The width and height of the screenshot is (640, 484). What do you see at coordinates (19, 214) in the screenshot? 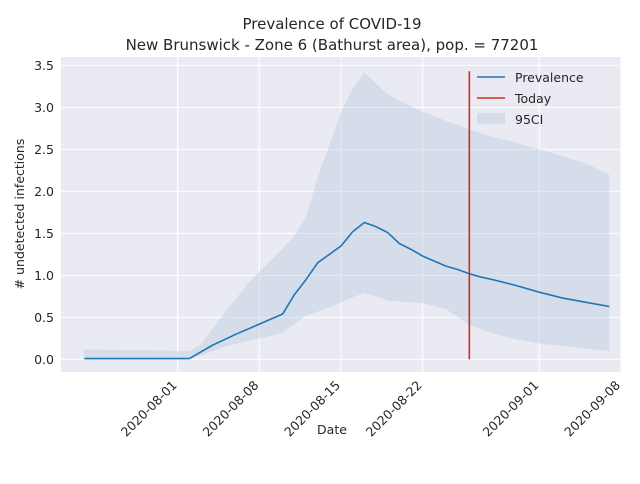
I see `y-axis-label: # undetected infections` at bounding box center [19, 214].